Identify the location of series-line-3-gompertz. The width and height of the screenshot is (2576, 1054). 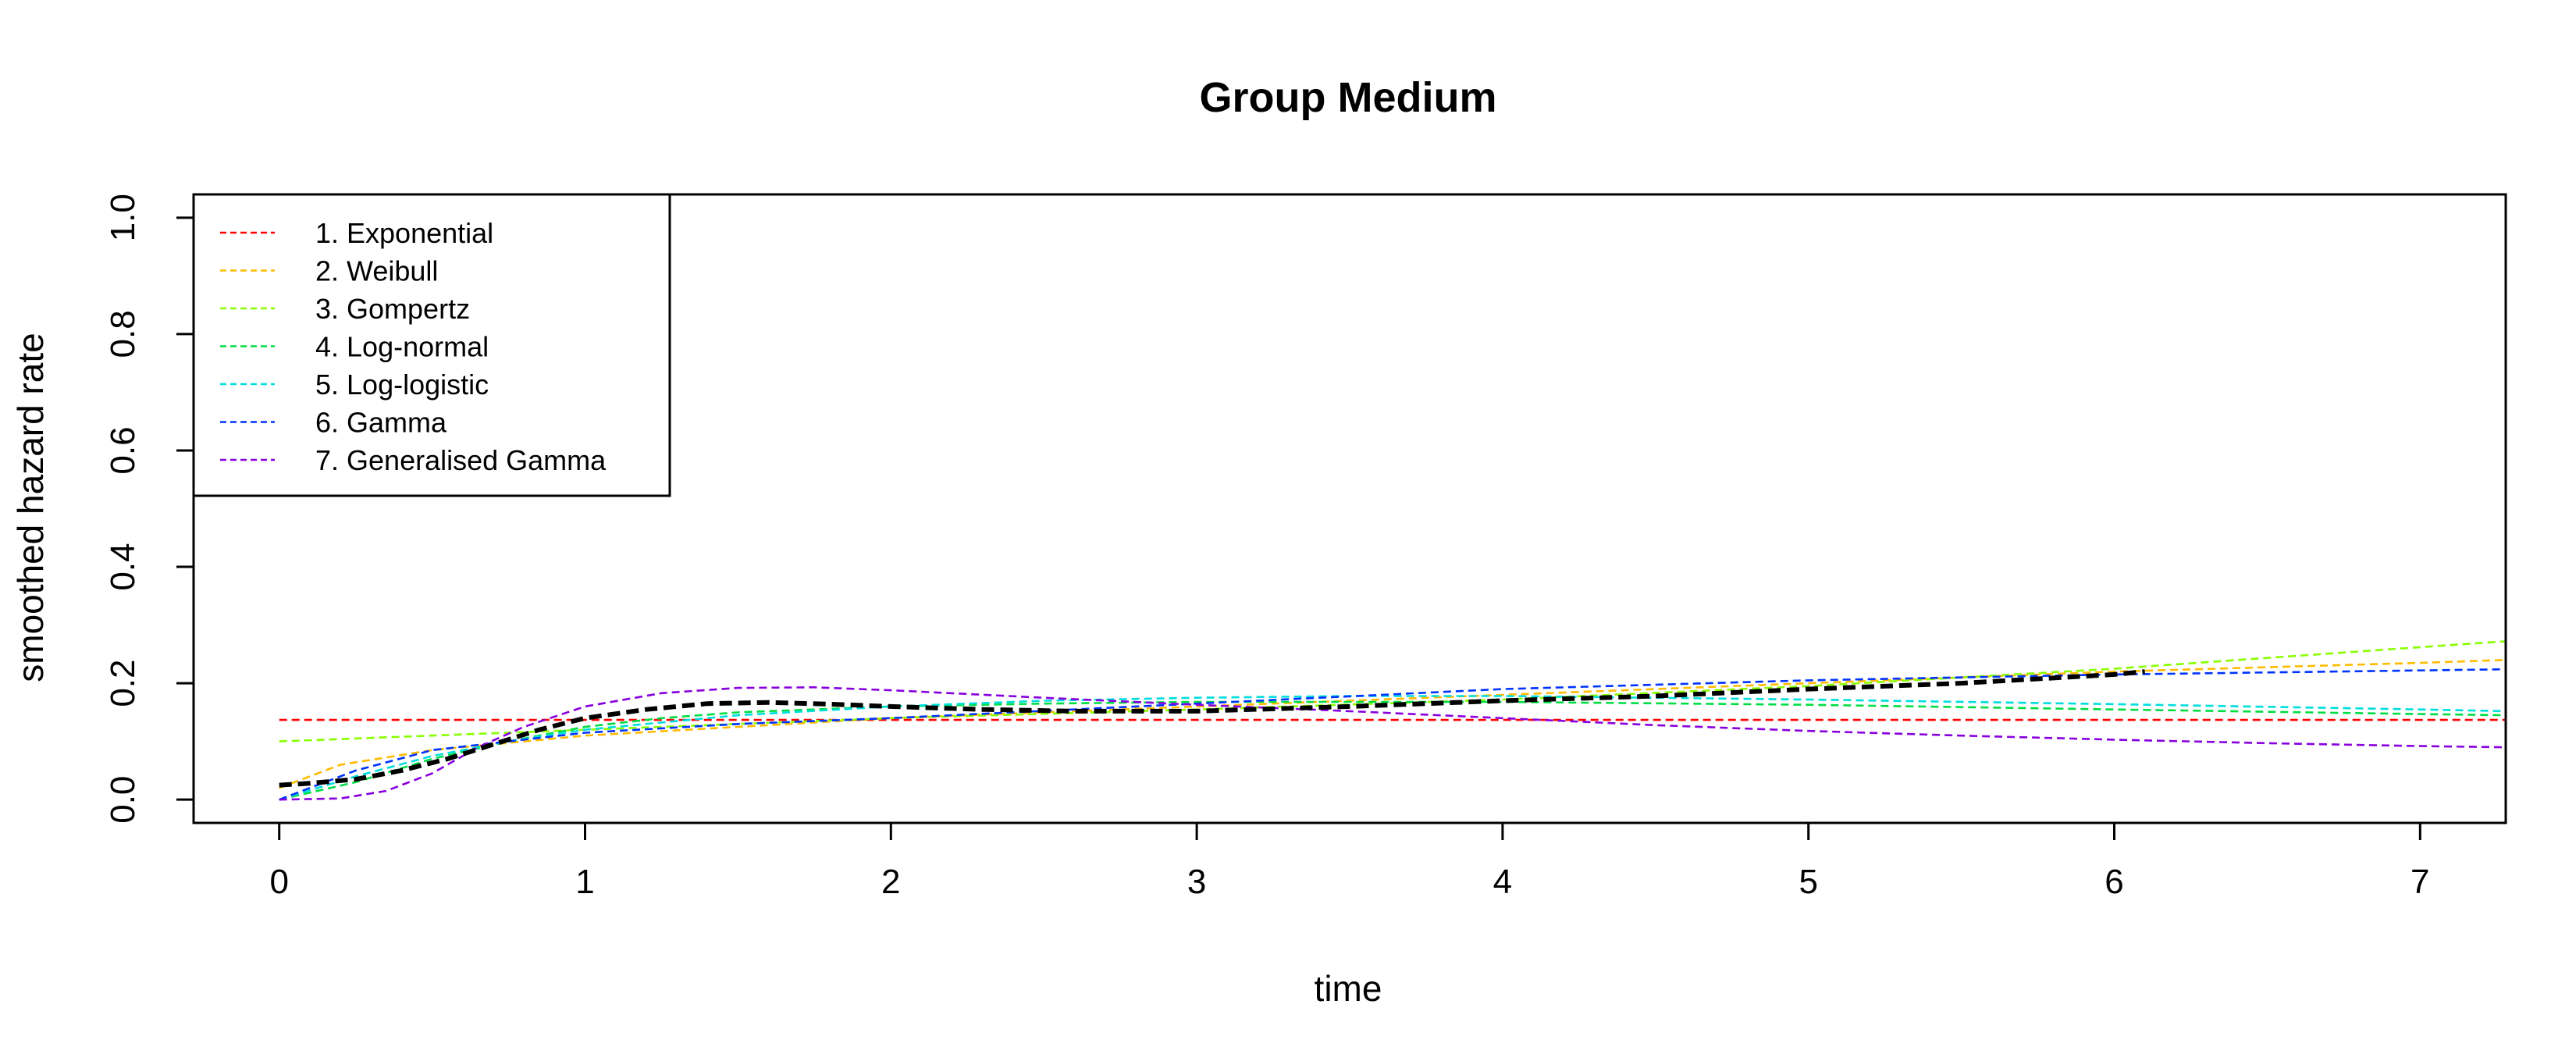
(1392, 691).